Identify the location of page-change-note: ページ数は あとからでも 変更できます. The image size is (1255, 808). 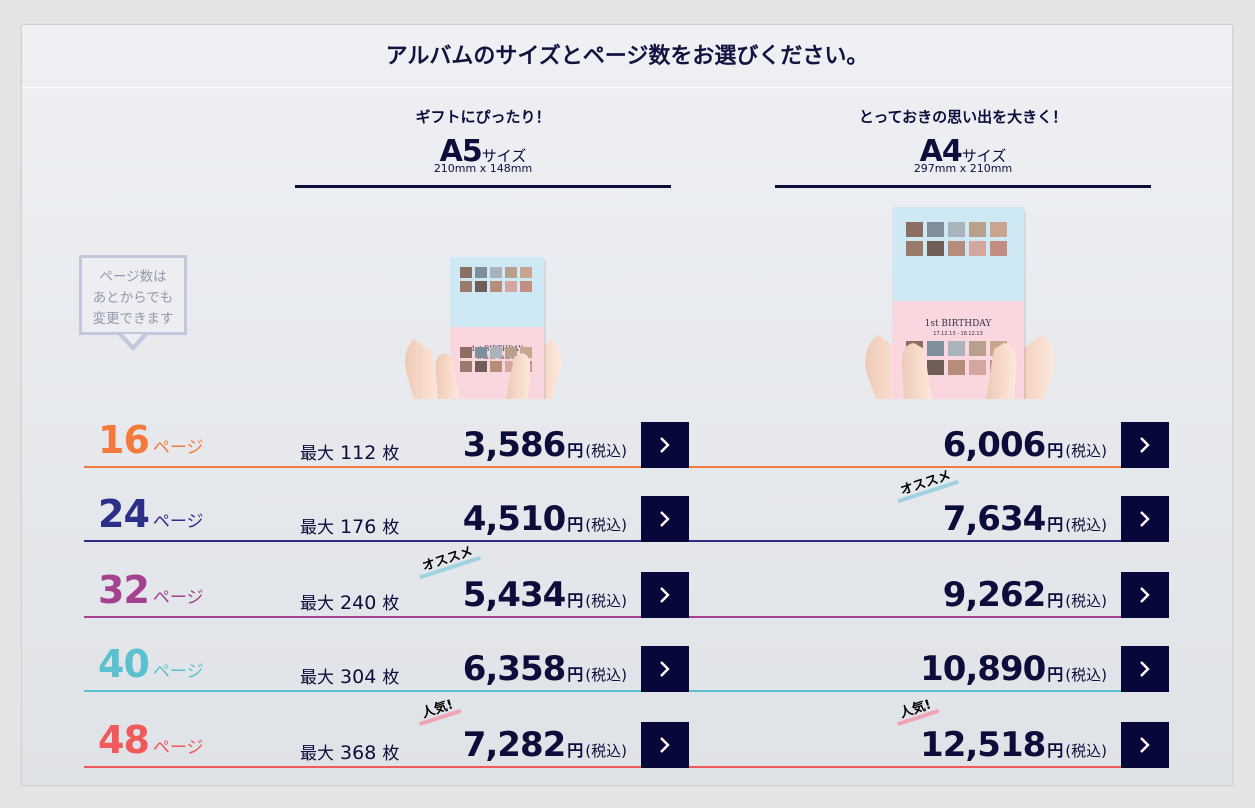
(133, 295).